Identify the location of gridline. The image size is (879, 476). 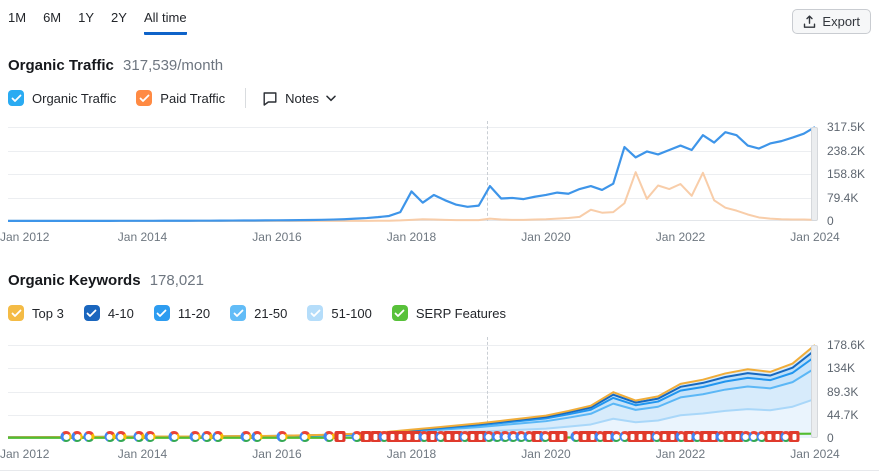
(411, 128).